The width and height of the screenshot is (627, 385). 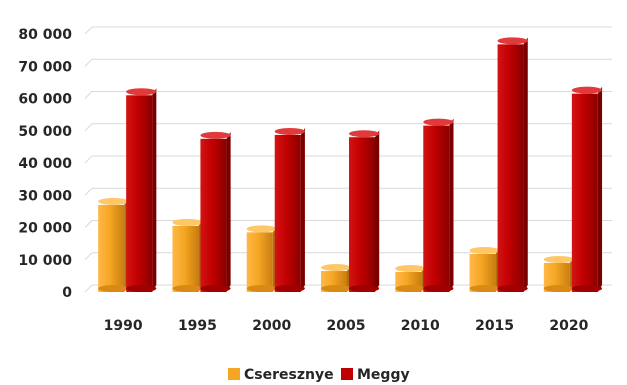 What do you see at coordinates (45, 100) in the screenshot?
I see `y-tick-label: 60 000` at bounding box center [45, 100].